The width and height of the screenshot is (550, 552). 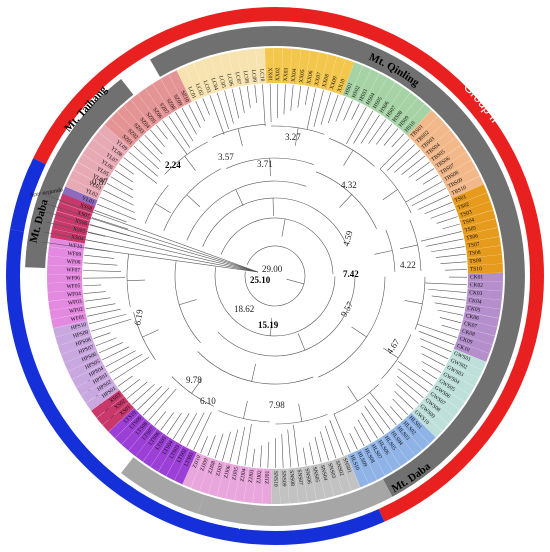 I want to click on leaf-label: TS03, so click(x=466, y=213).